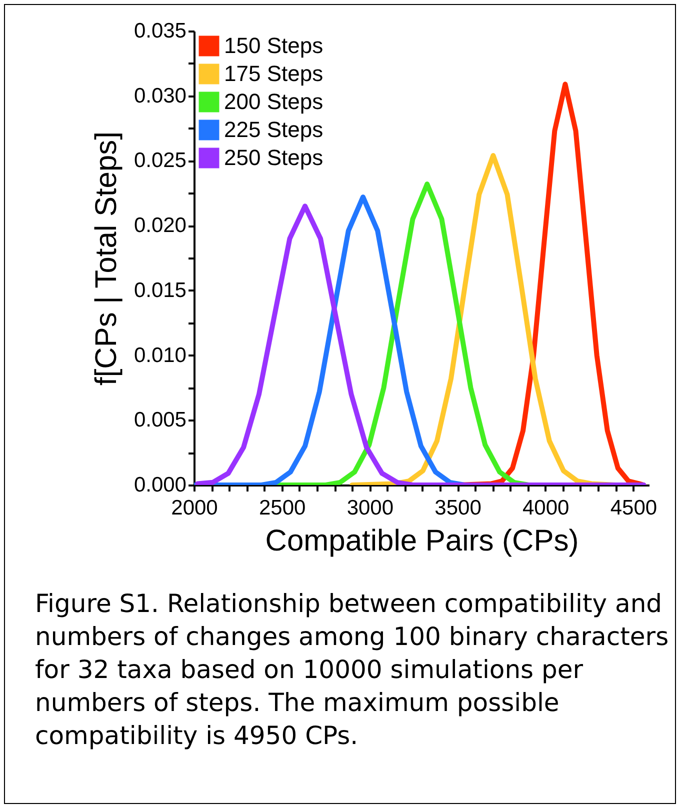 The width and height of the screenshot is (682, 810). I want to click on legend-label: 150 Steps, so click(274, 45).